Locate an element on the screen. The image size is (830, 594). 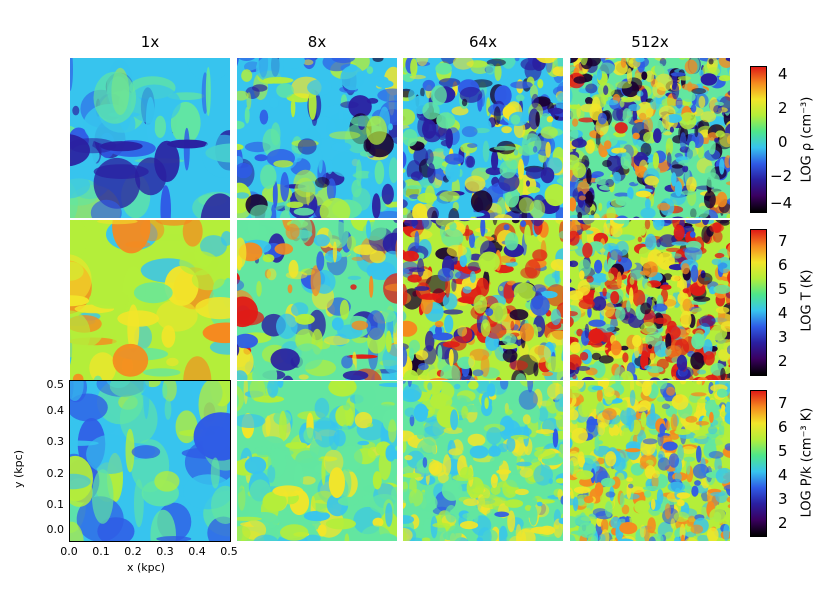
density-tick-label: 0 is located at coordinates (783, 142).